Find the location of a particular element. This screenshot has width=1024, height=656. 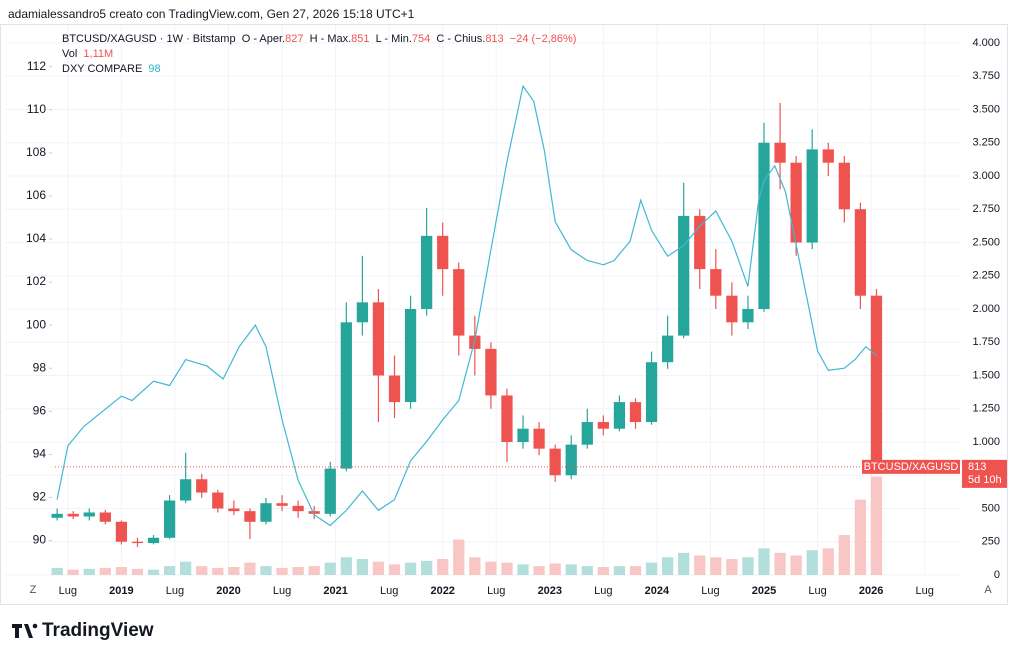

ohlc-label: O - Aper. is located at coordinates (263, 39).